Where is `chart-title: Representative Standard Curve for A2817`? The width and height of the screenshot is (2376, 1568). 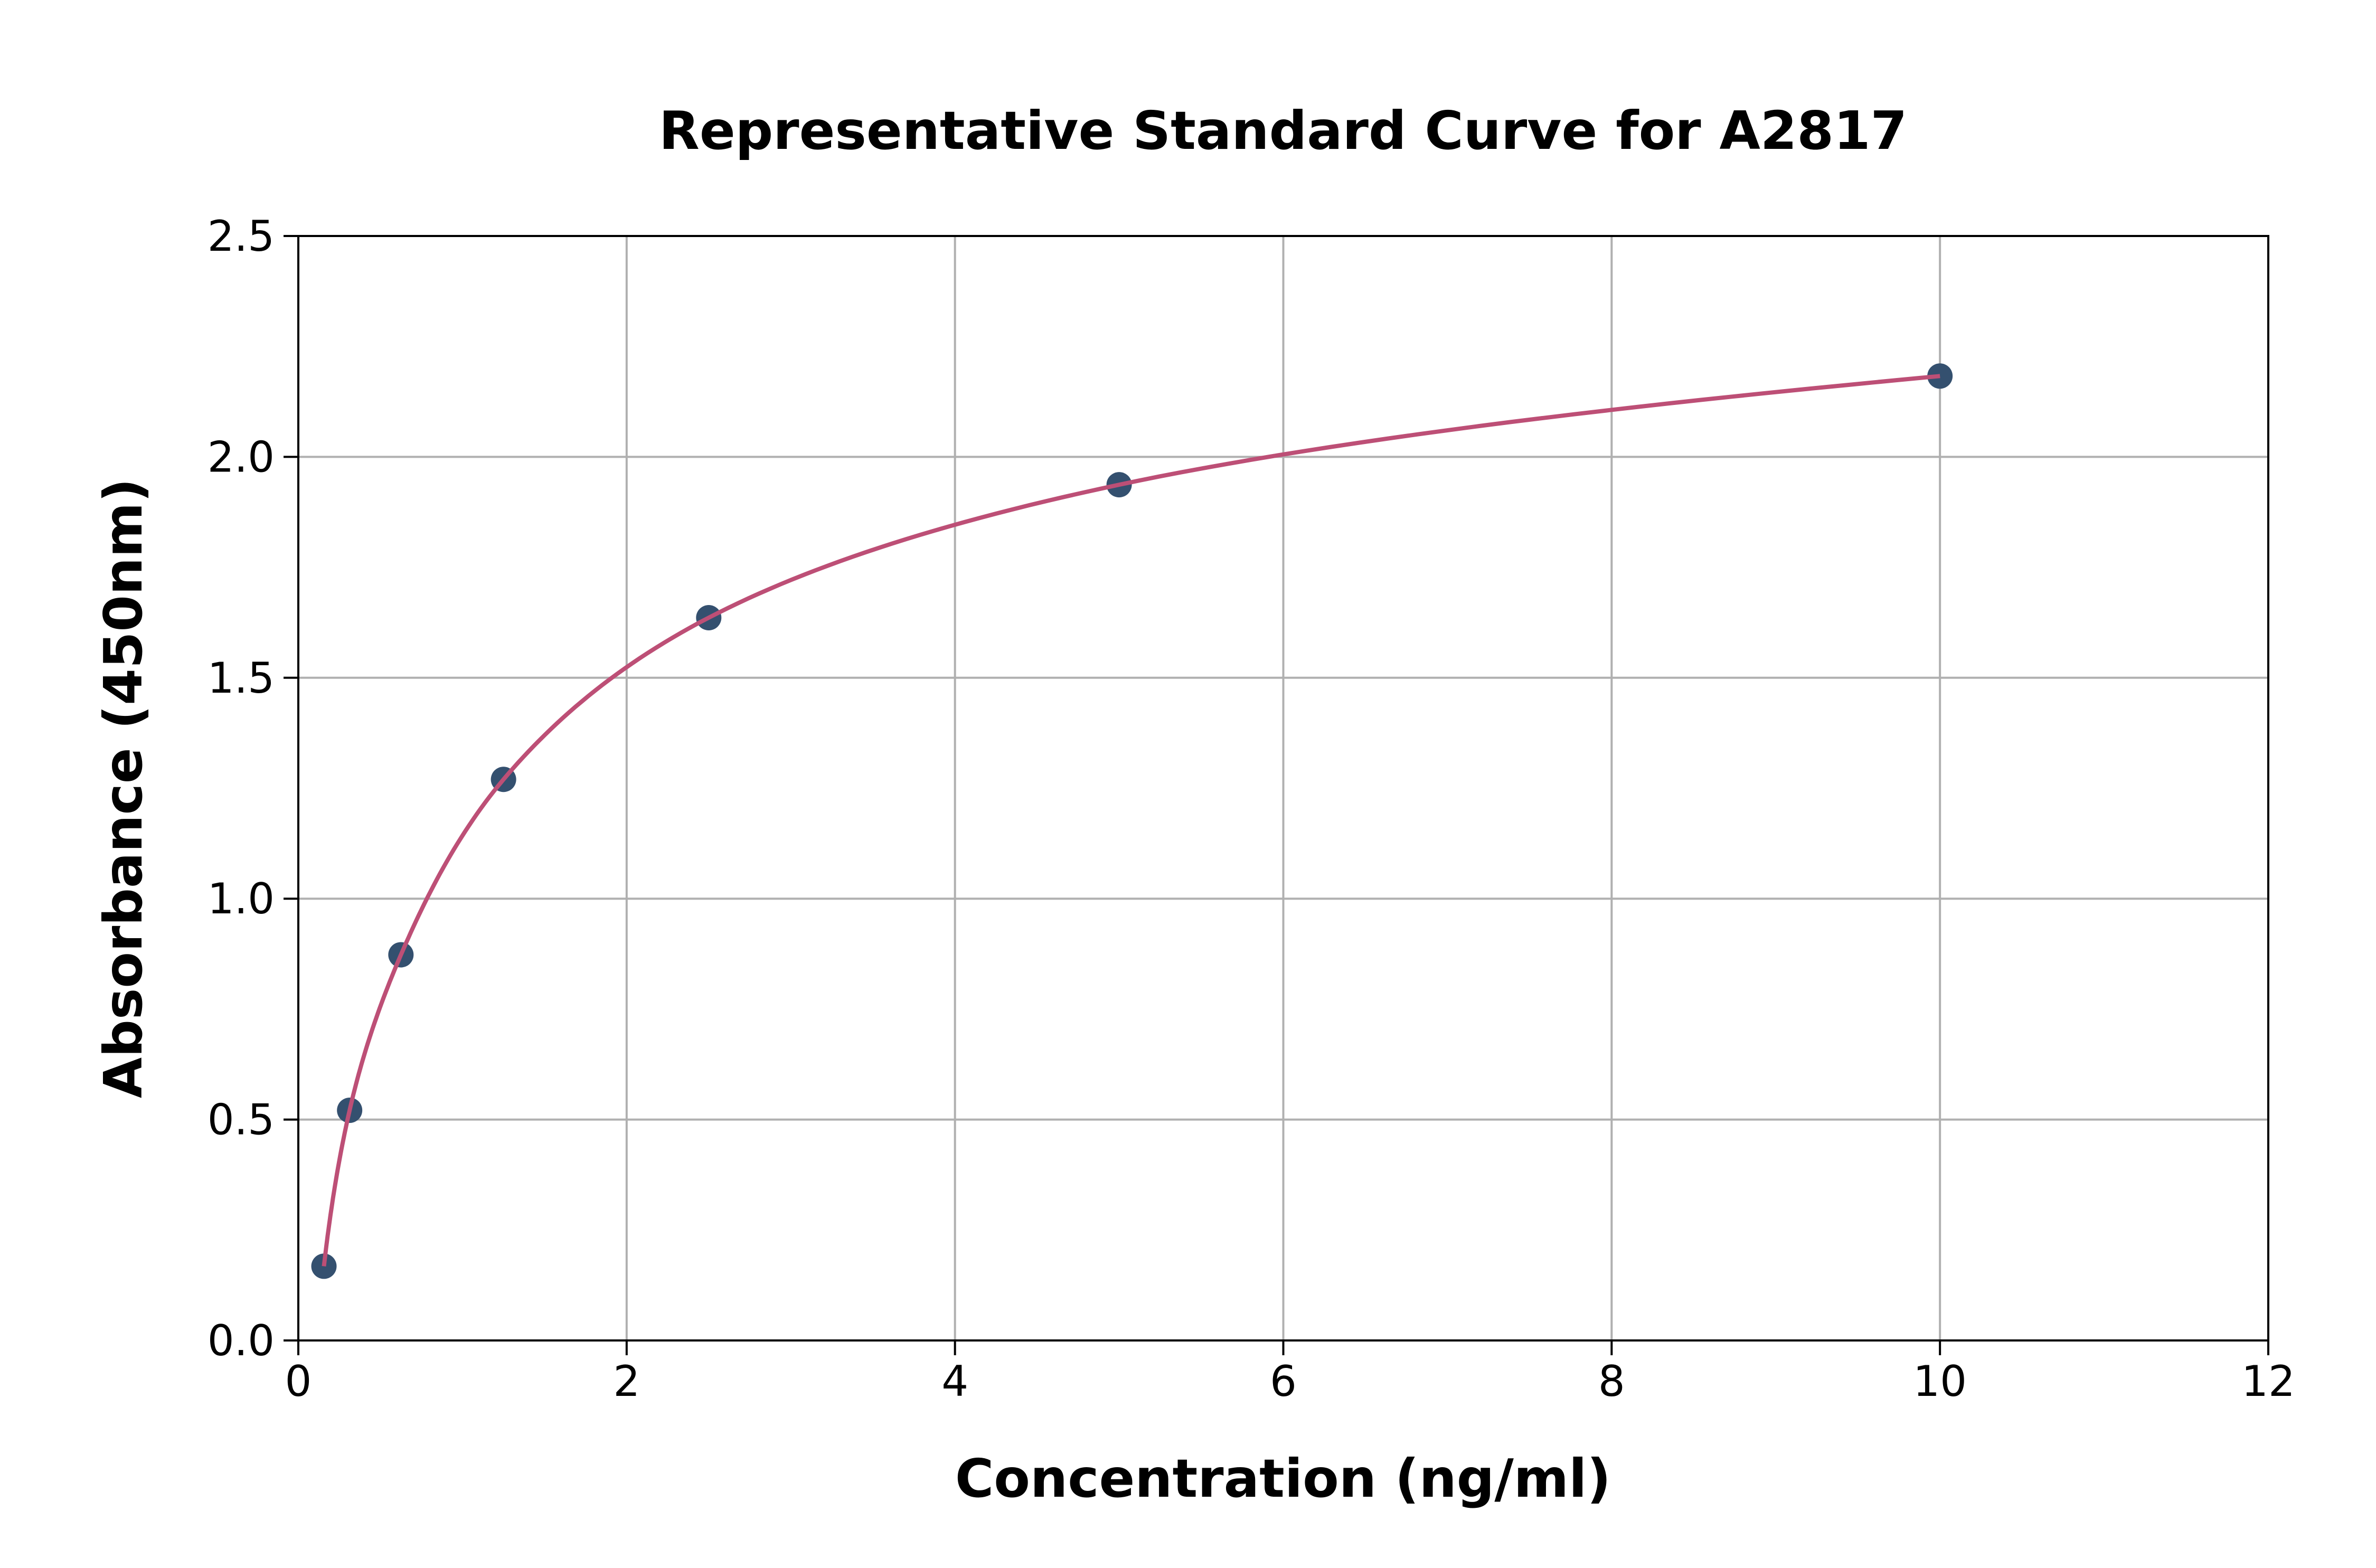
chart-title: Representative Standard Curve for A2817 is located at coordinates (1283, 131).